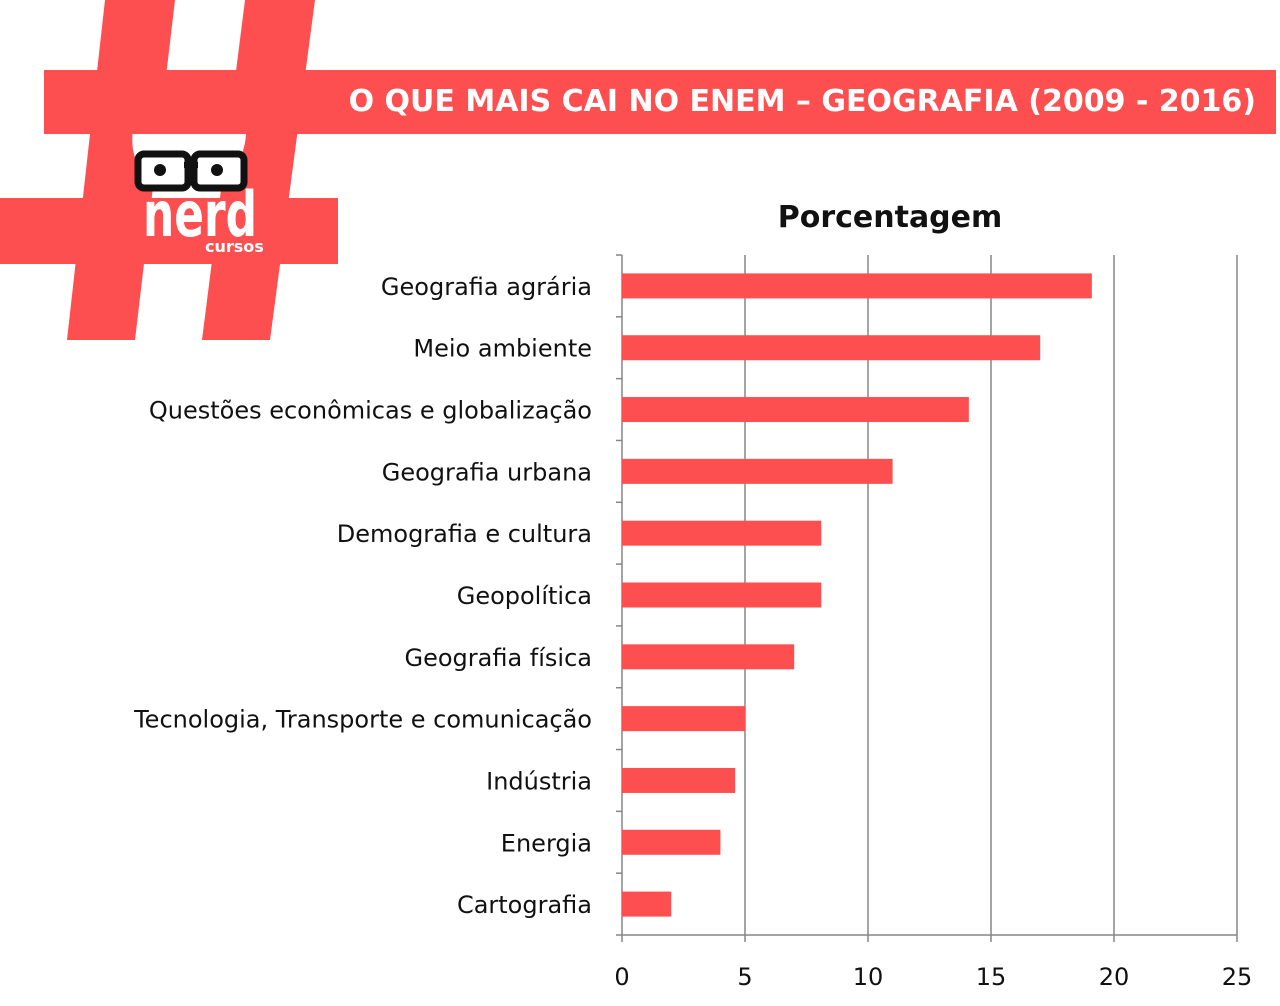 The height and width of the screenshot is (1006, 1280). I want to click on category-label: Tecnologia, Transporte e comunicação, so click(362, 720).